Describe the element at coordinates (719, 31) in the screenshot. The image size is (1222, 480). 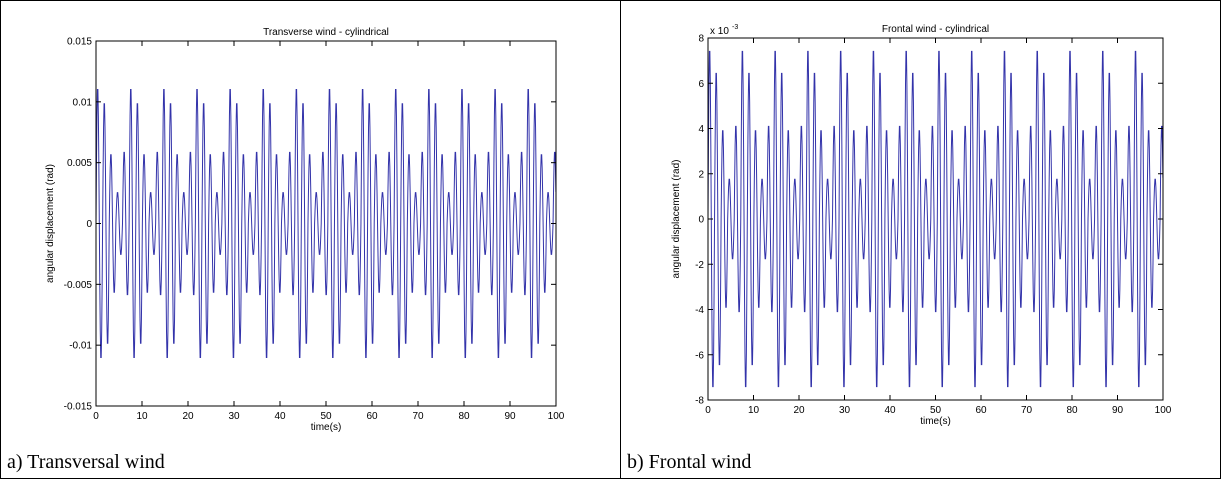
I see `y-exponent-label: x 10` at that location.